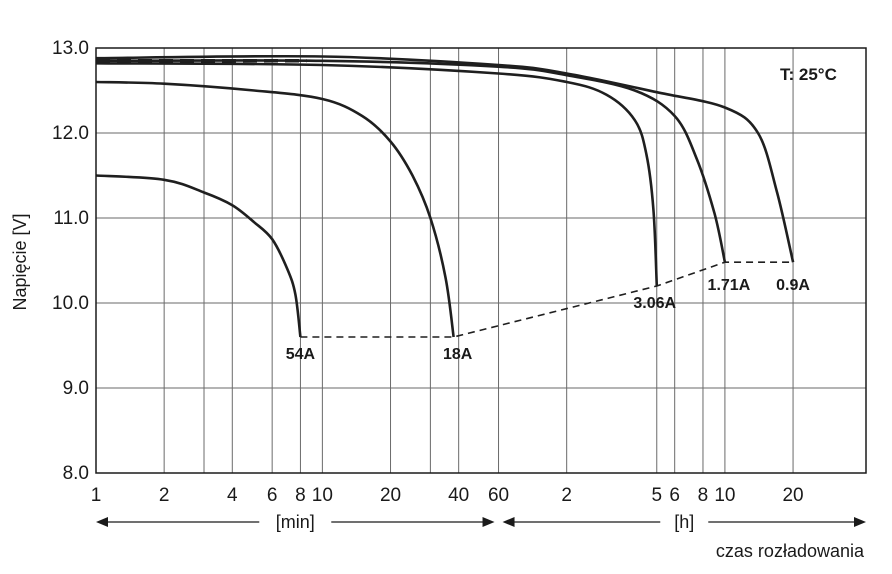 The height and width of the screenshot is (574, 892). Describe the element at coordinates (654, 303) in the screenshot. I see `series-label: 3.06A` at that location.